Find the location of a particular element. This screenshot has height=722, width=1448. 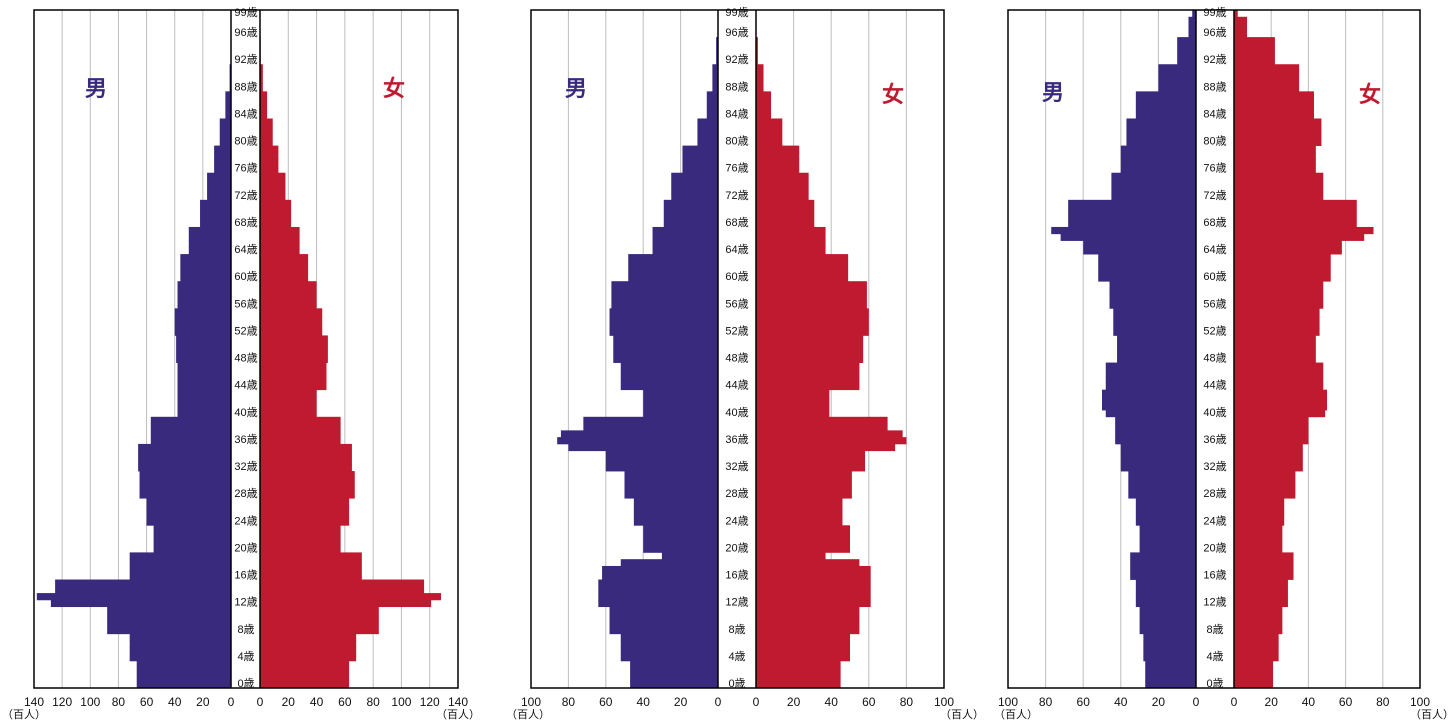

age-label: 24歳 is located at coordinates (245, 520).